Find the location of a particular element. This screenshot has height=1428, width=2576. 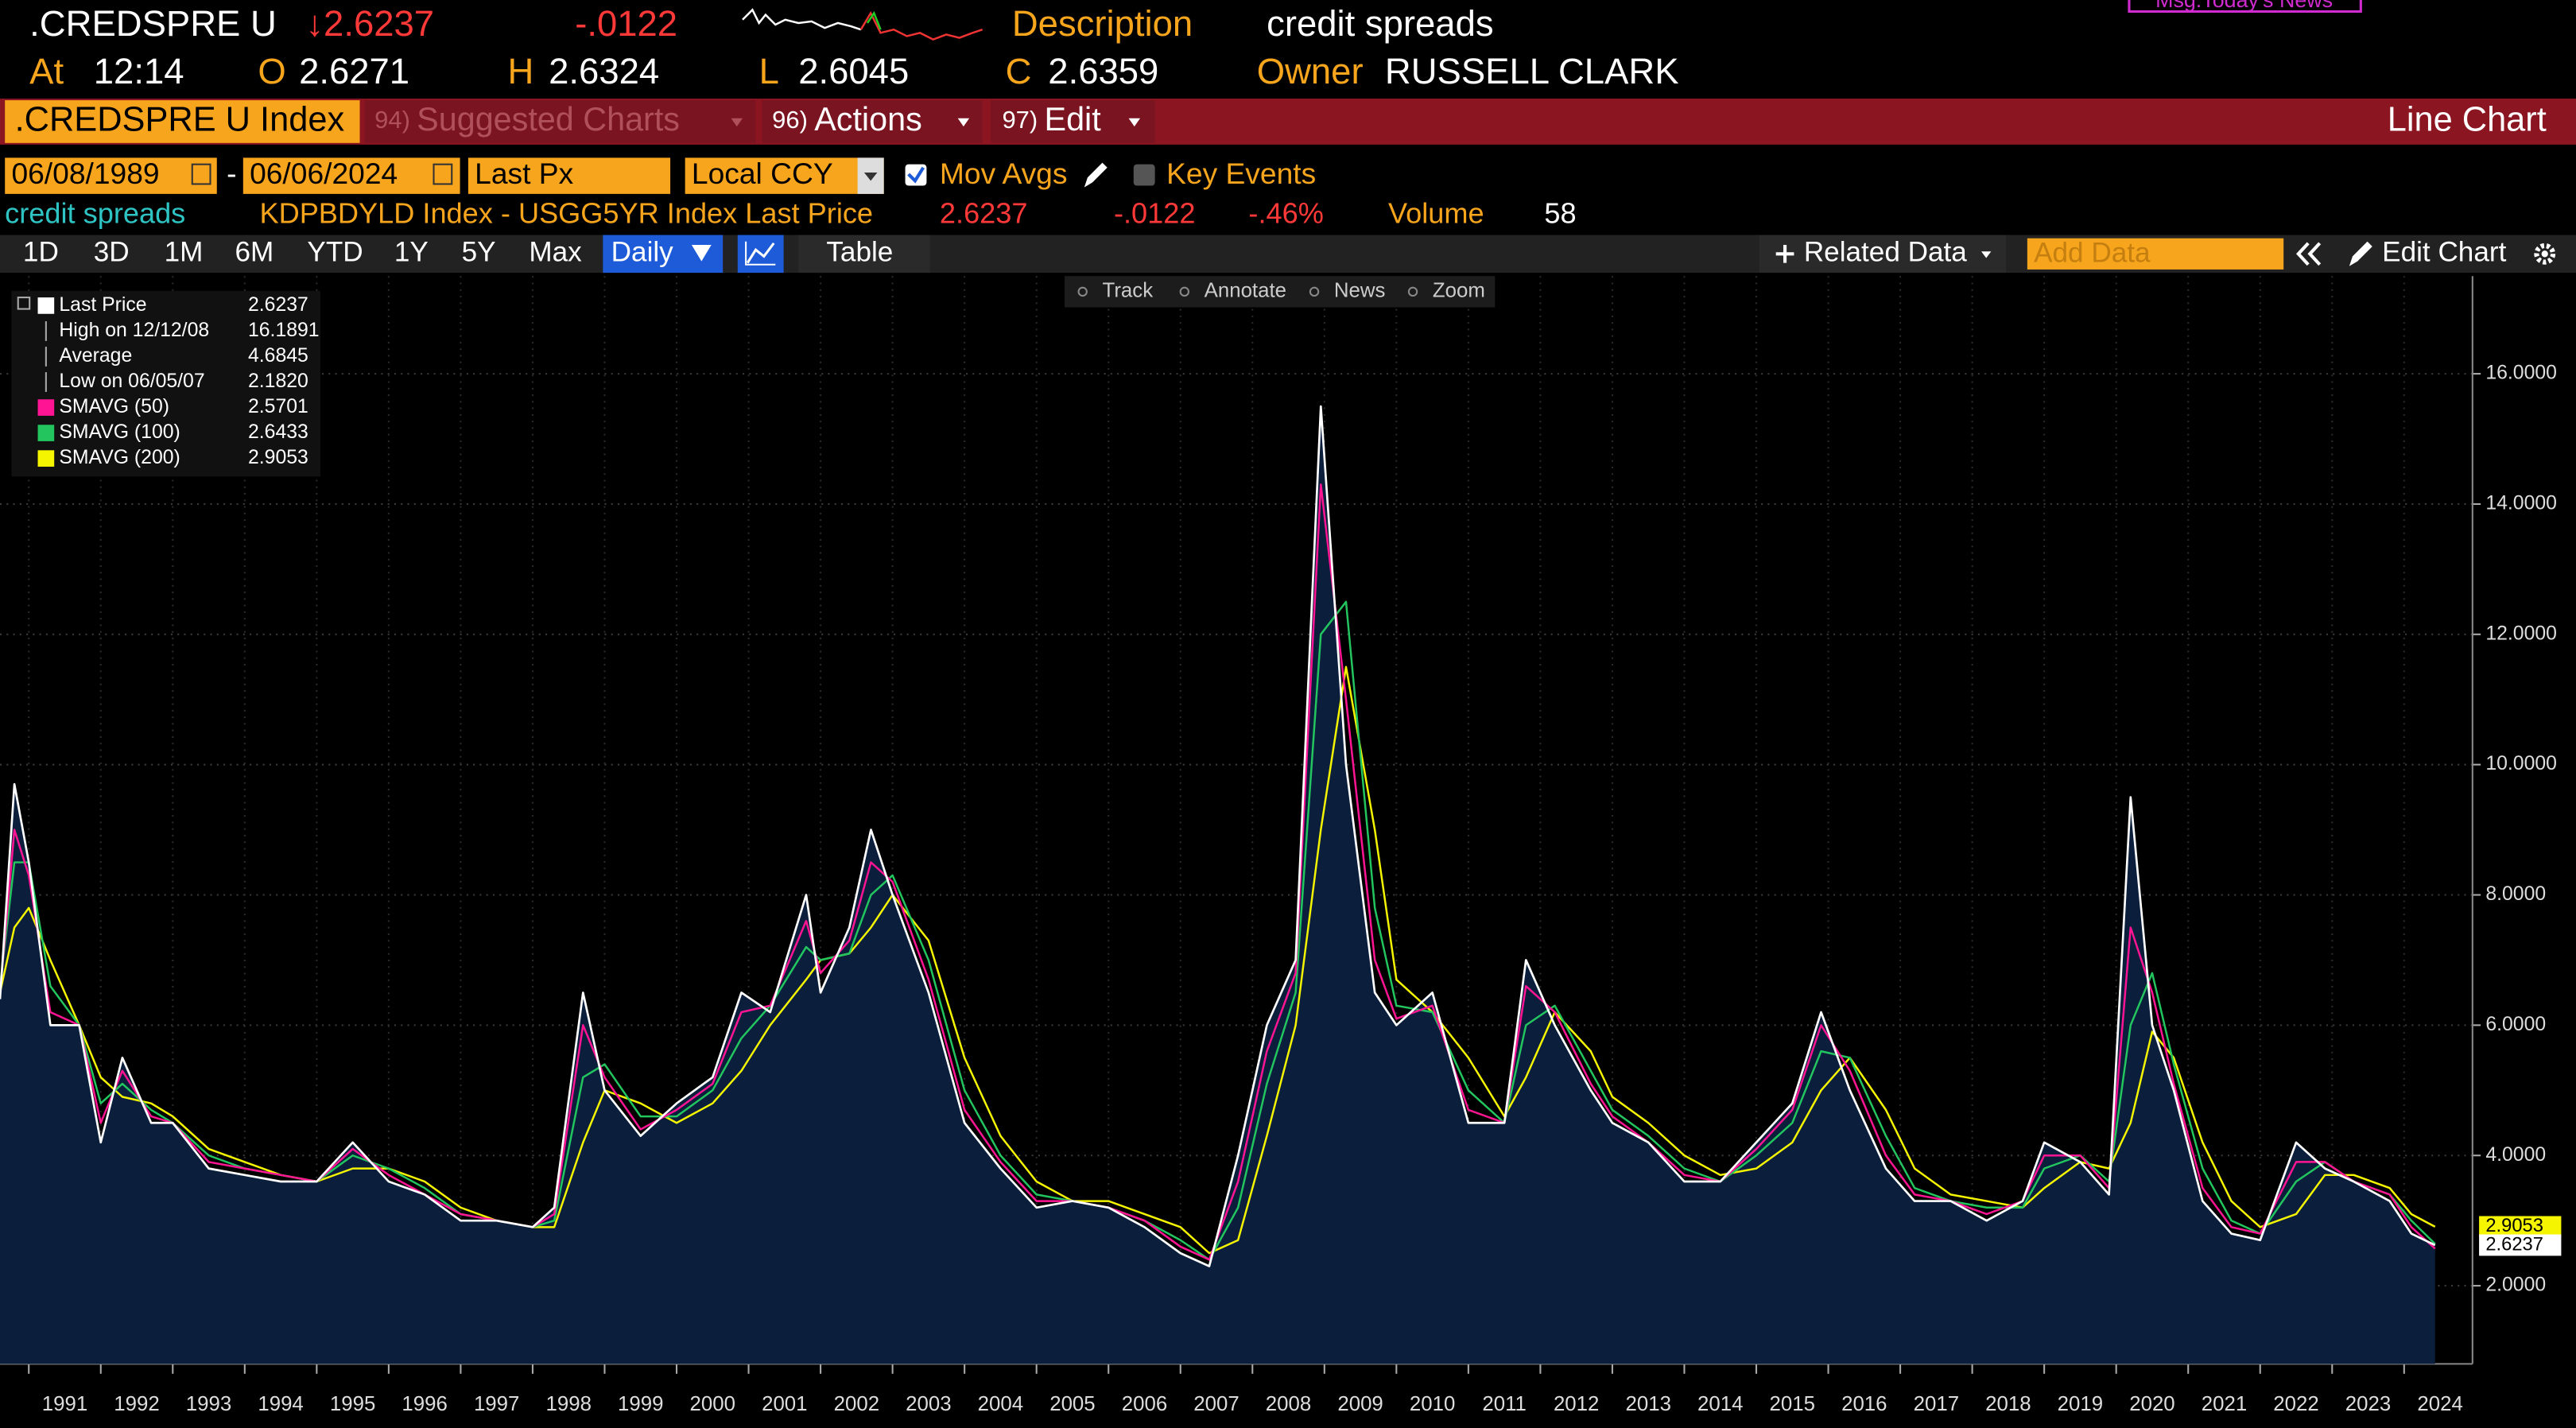

x-tick-label: 2002 is located at coordinates (856, 1404).